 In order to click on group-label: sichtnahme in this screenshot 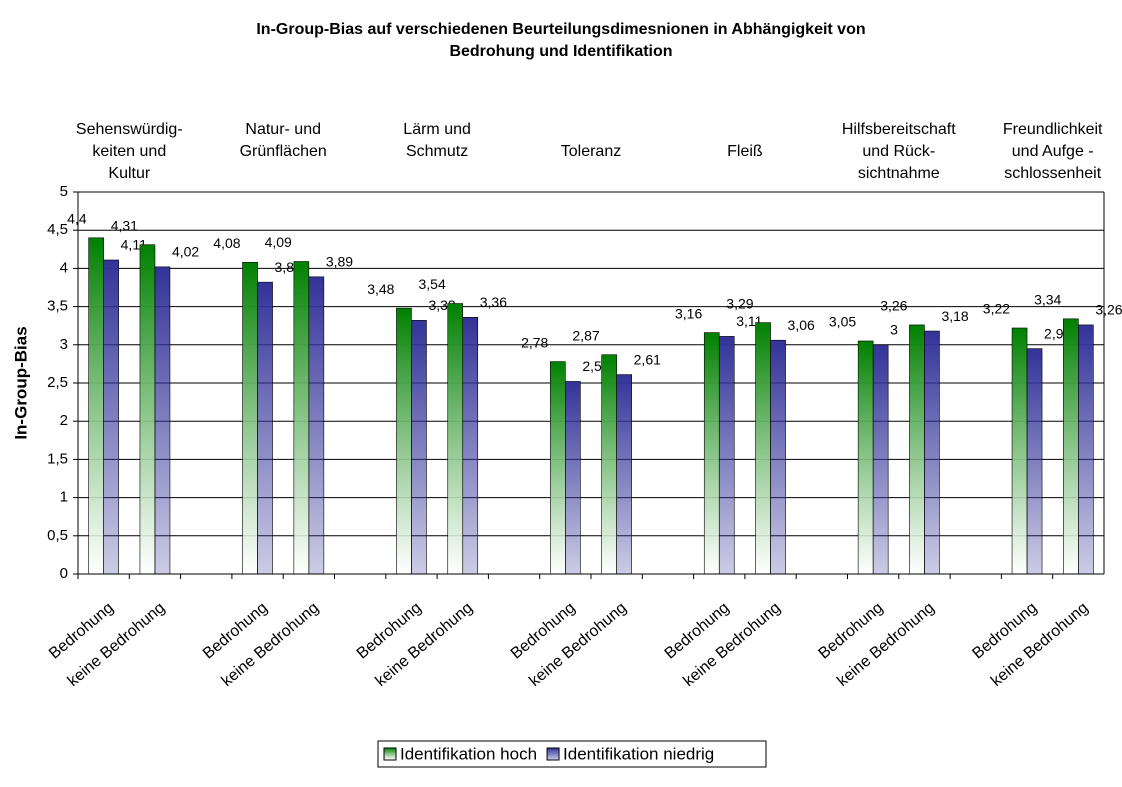, I will do `click(899, 173)`.